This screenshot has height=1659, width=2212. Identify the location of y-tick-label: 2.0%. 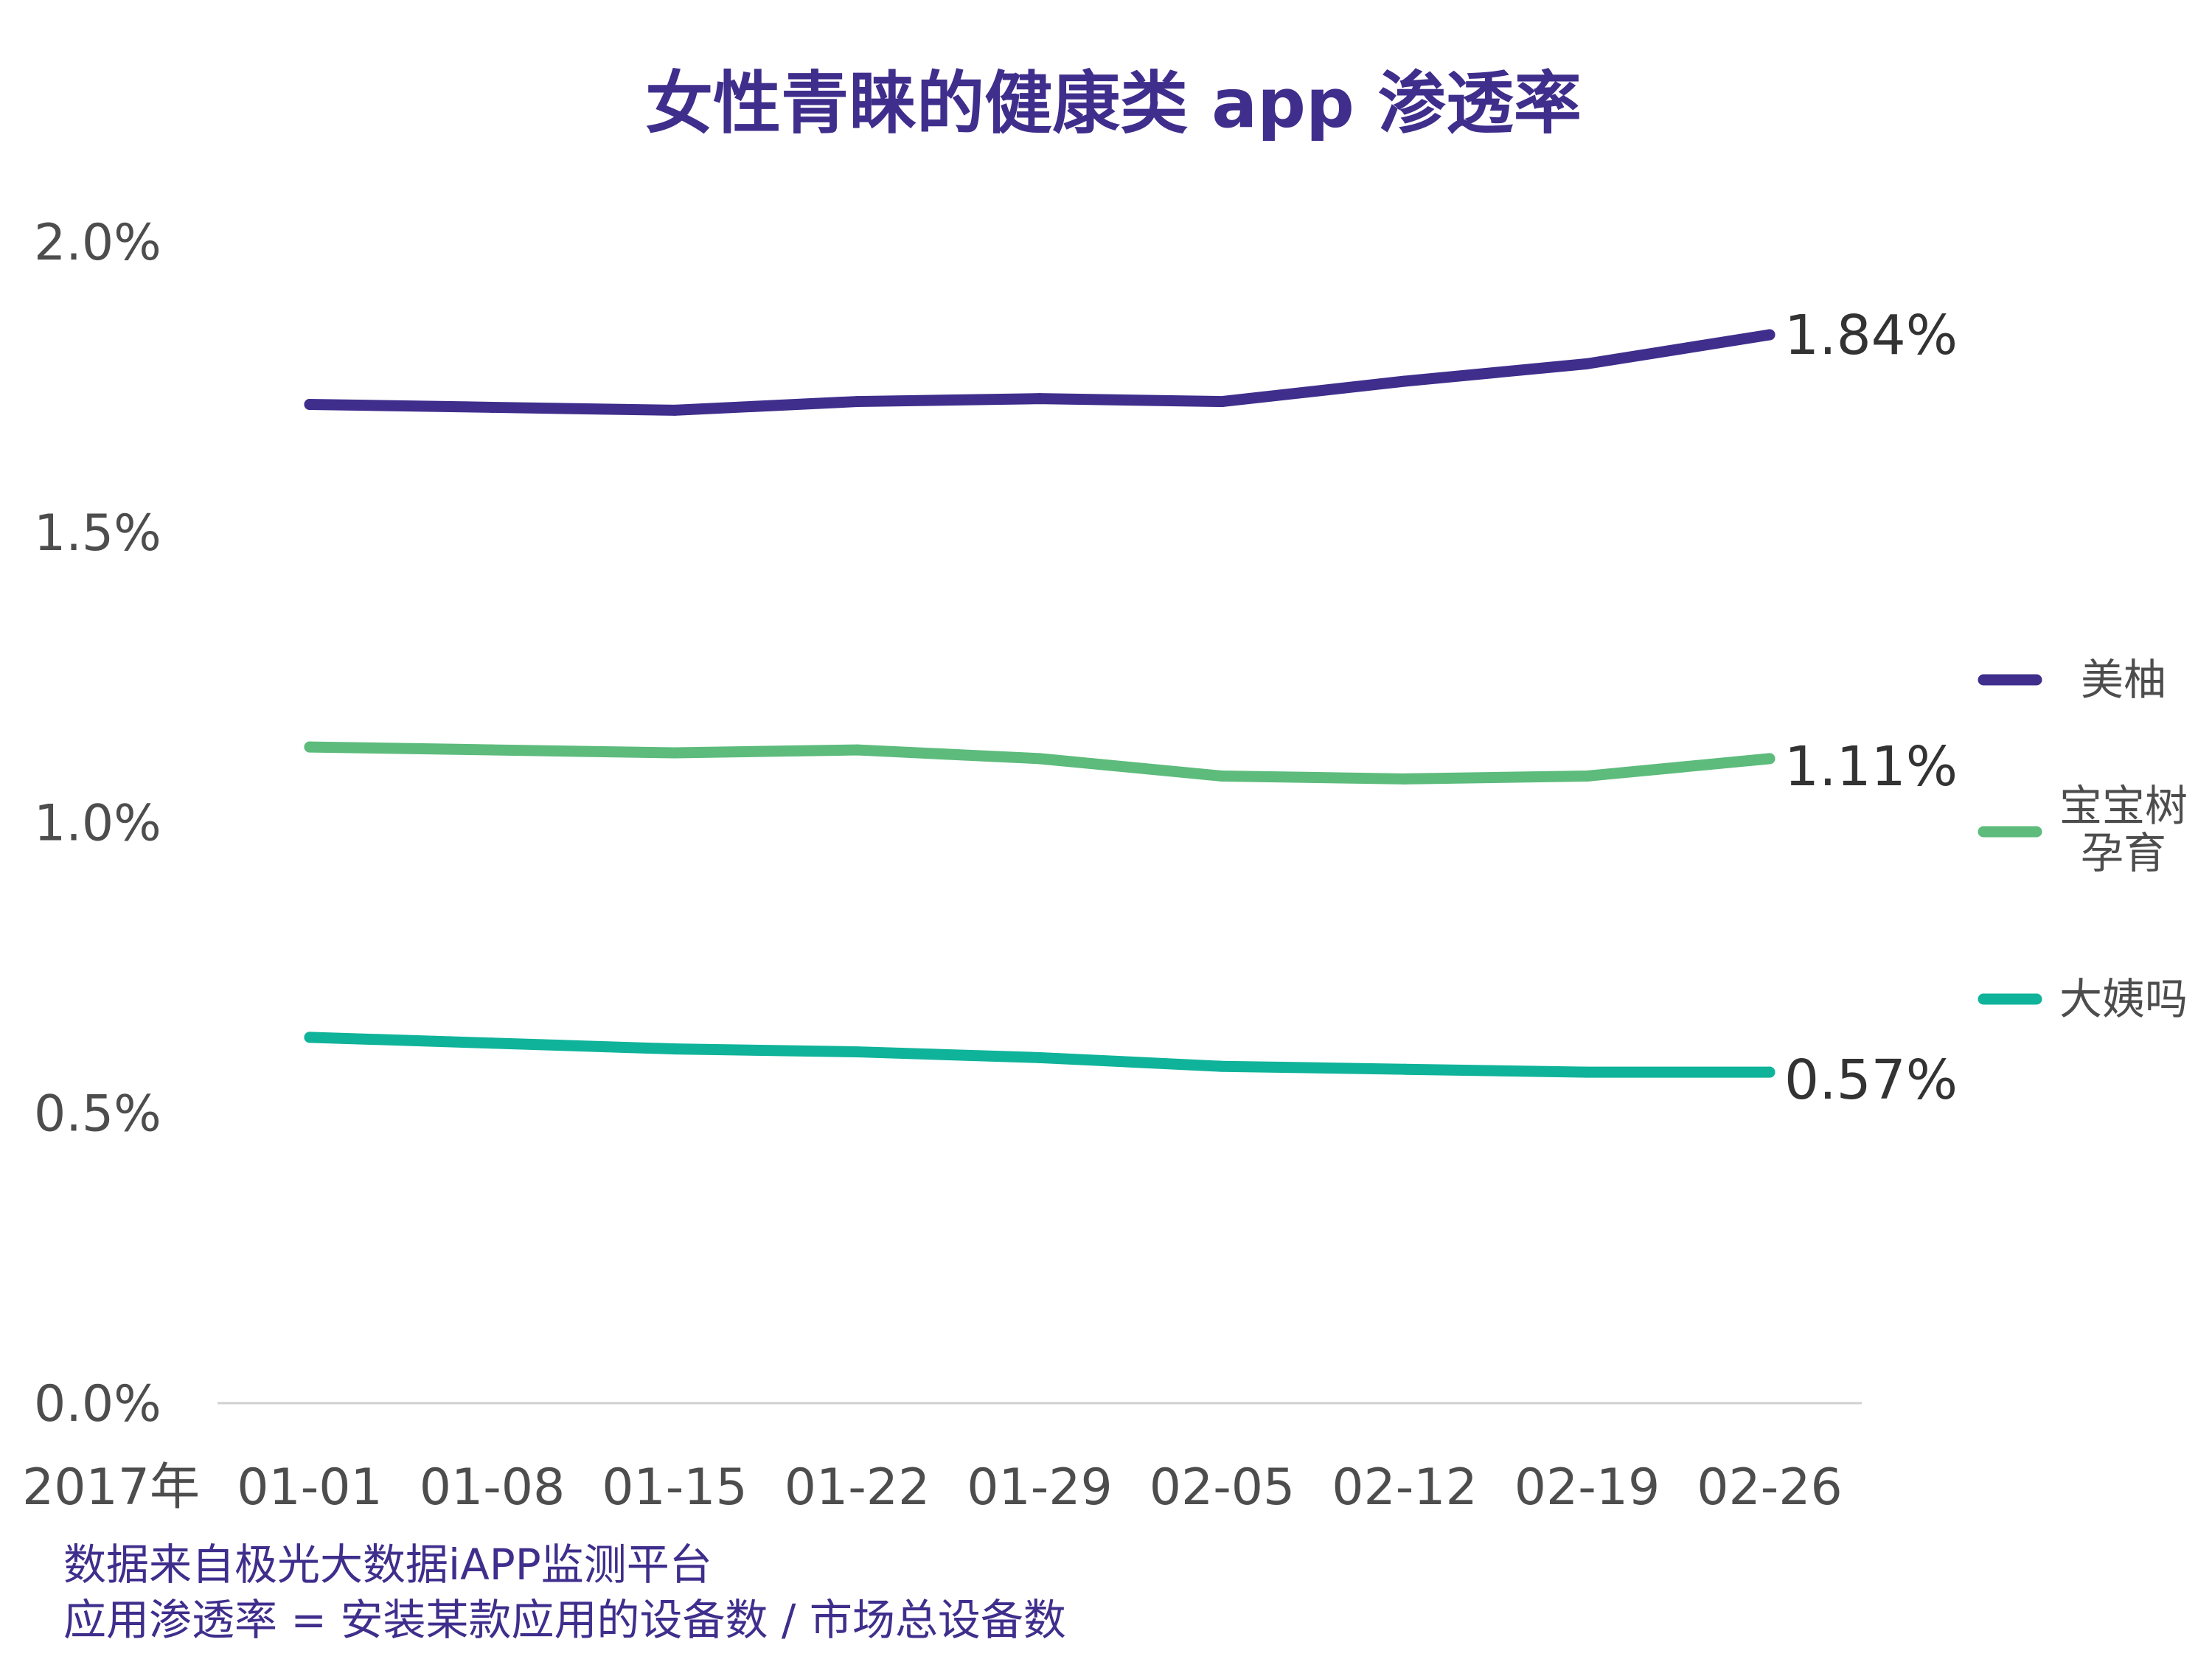
(97, 243).